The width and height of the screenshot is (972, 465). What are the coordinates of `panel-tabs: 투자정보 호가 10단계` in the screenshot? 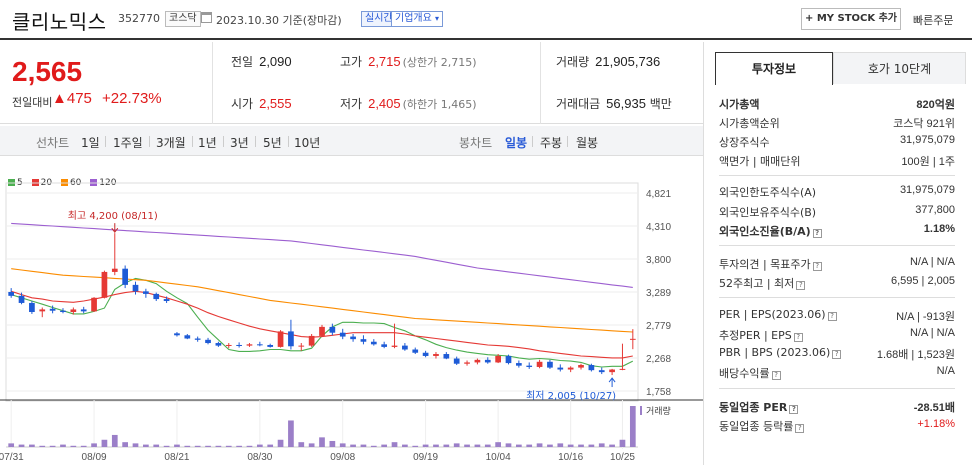 It's located at (840, 68).